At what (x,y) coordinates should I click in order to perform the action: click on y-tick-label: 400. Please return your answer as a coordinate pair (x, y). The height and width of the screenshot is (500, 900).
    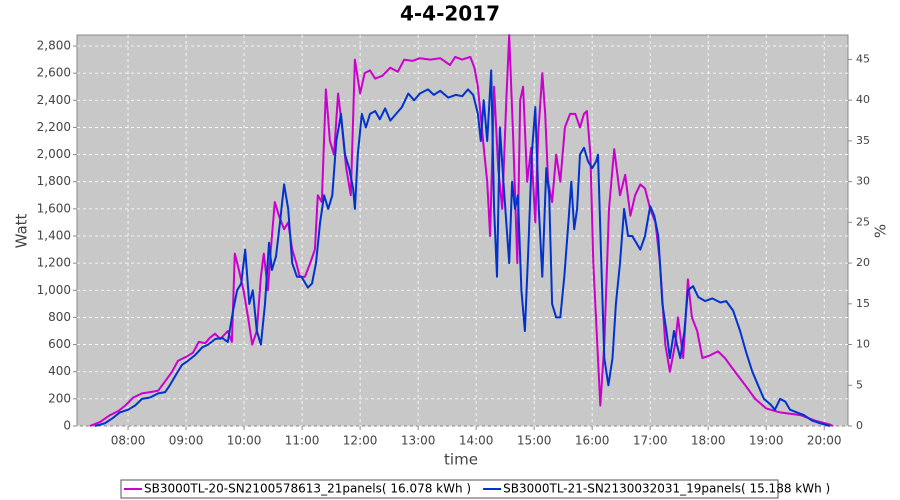
    Looking at the image, I should click on (59, 371).